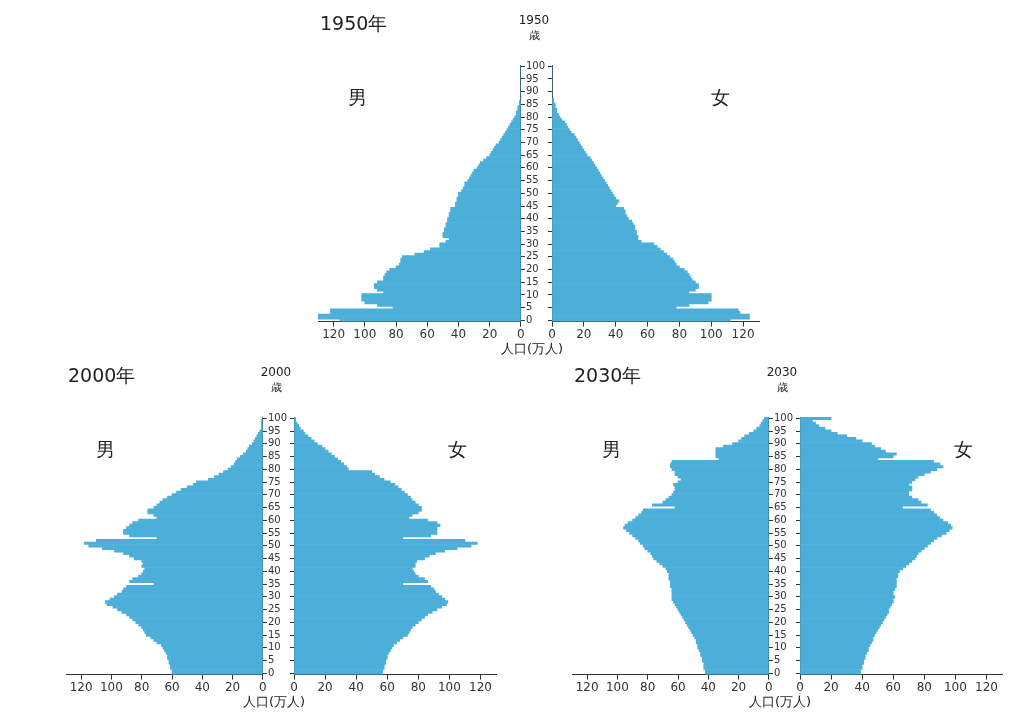 The image size is (1021, 722). I want to click on text: 1950, so click(534, 20).